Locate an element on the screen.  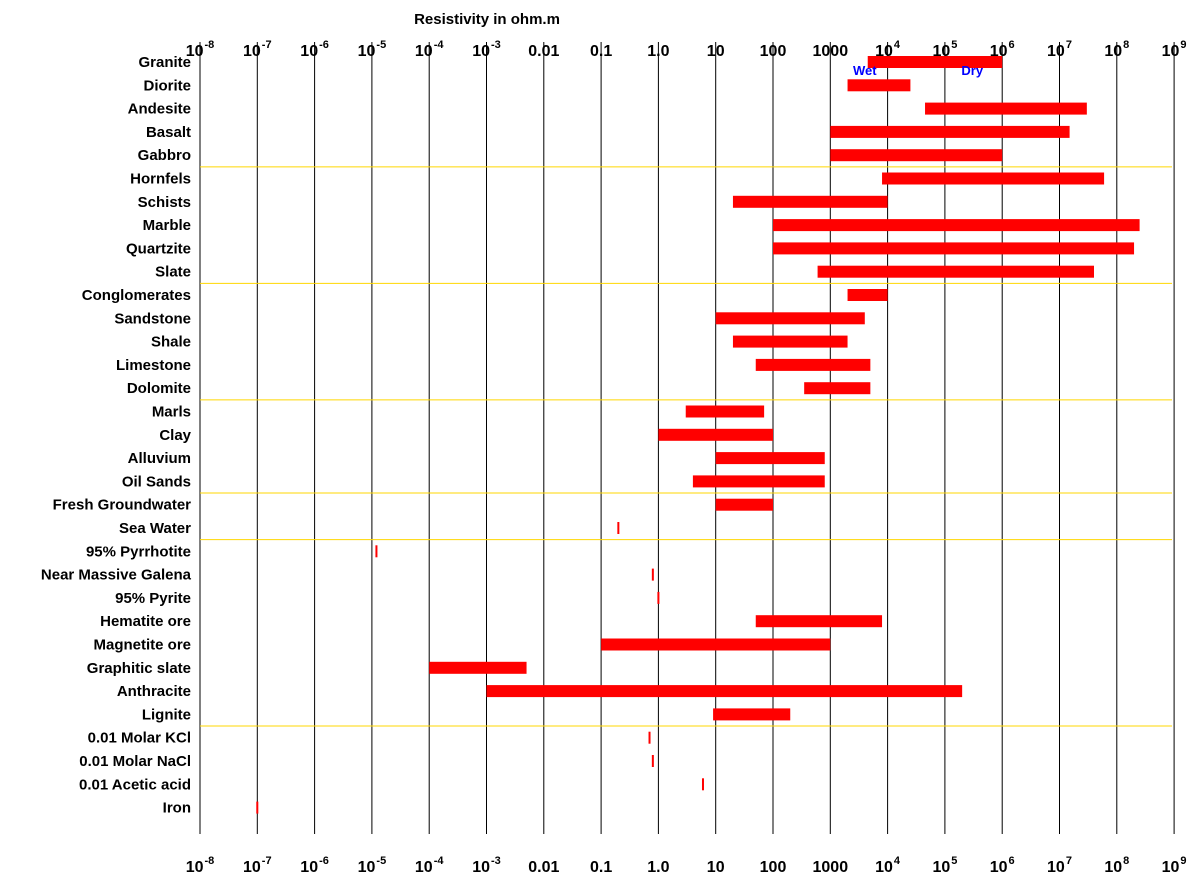
row-label: Oil Sands is located at coordinates (156, 481).